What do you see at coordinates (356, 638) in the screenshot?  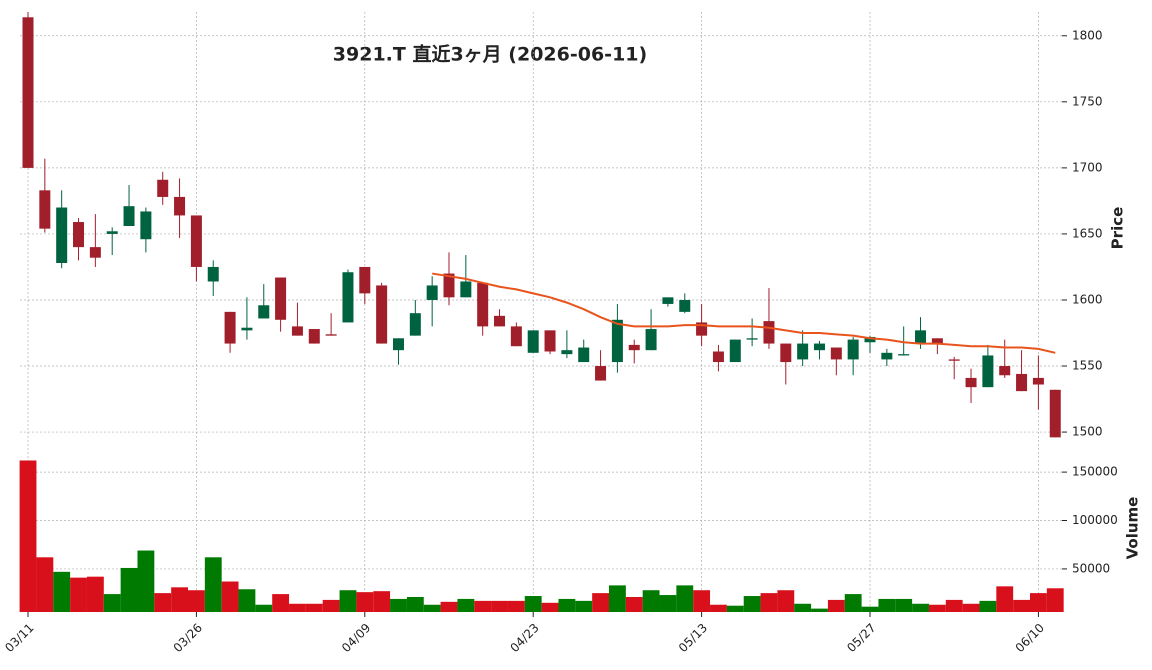 I see `x-tick-label: 04/09` at bounding box center [356, 638].